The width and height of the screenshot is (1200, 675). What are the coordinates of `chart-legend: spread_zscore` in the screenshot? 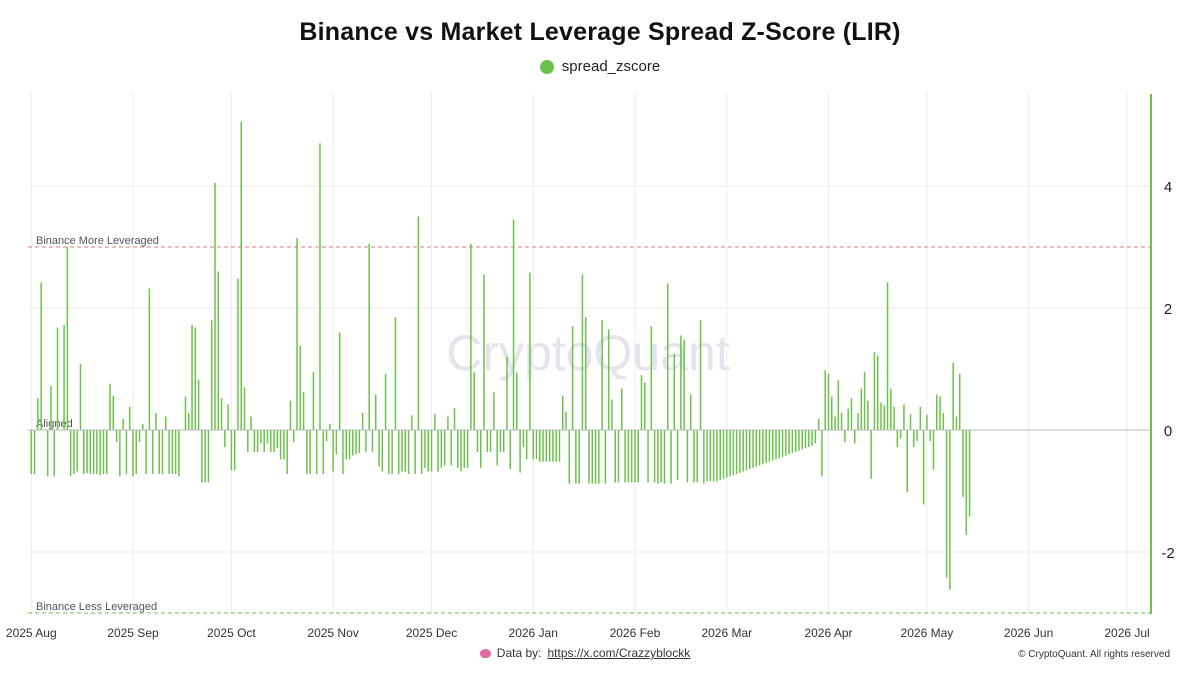 It's located at (600, 66).